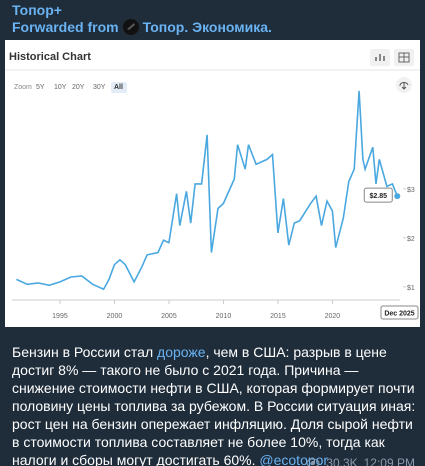  Describe the element at coordinates (380, 57) in the screenshot. I see `bar-icon` at that location.